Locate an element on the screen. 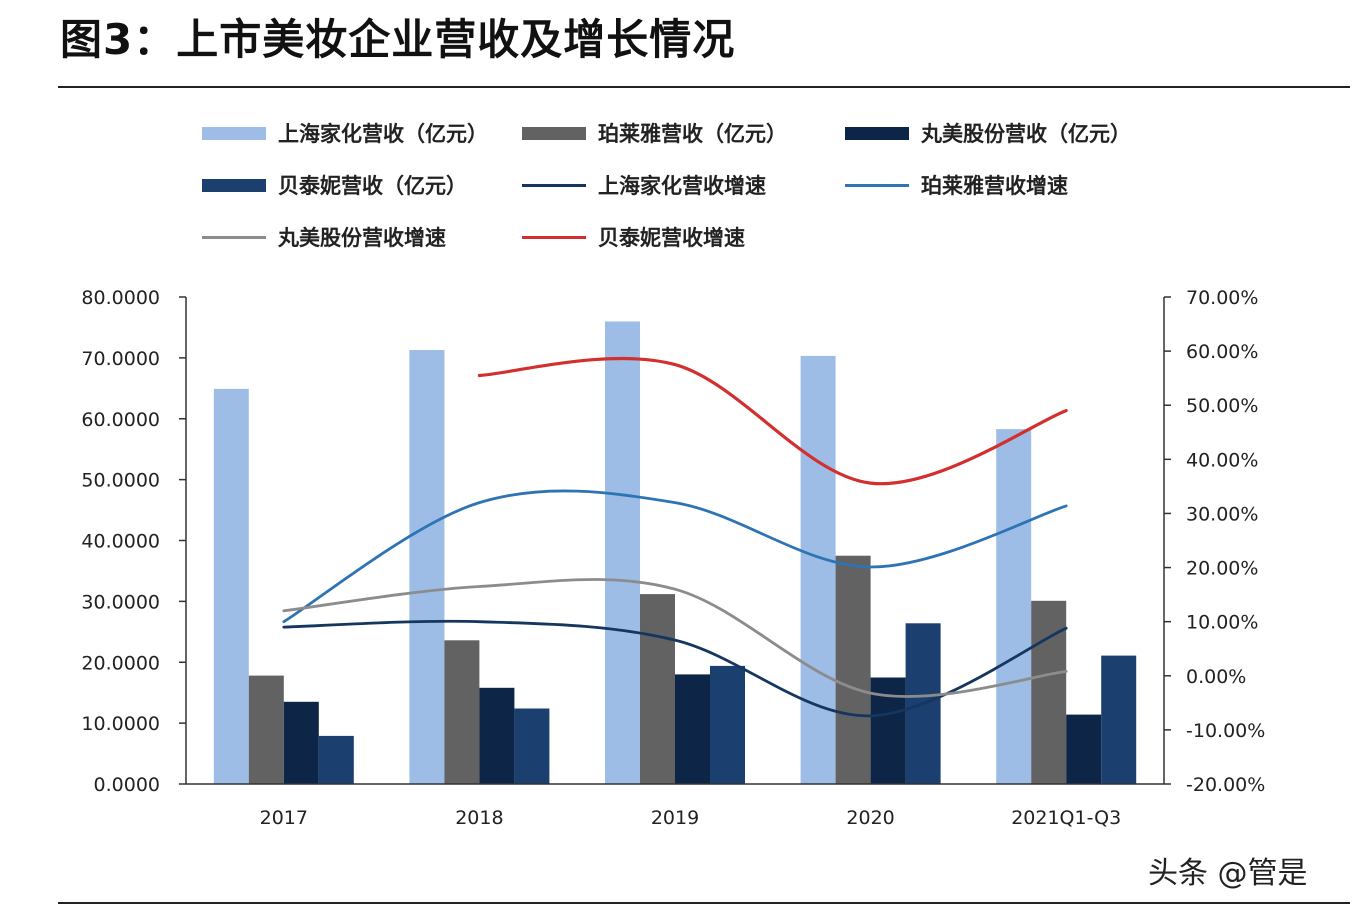 This screenshot has width=1352, height=908. x-tick-label: 2018 is located at coordinates (479, 818).